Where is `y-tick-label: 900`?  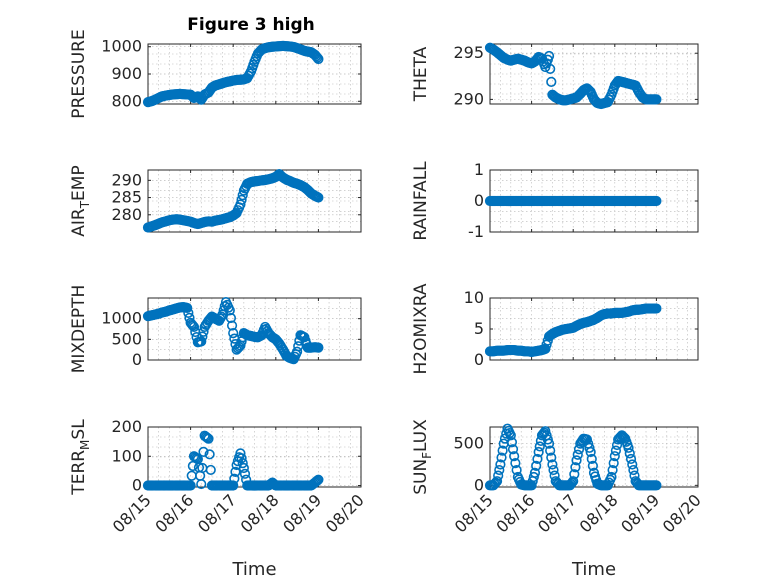 y-tick-label: 900 is located at coordinates (126, 73).